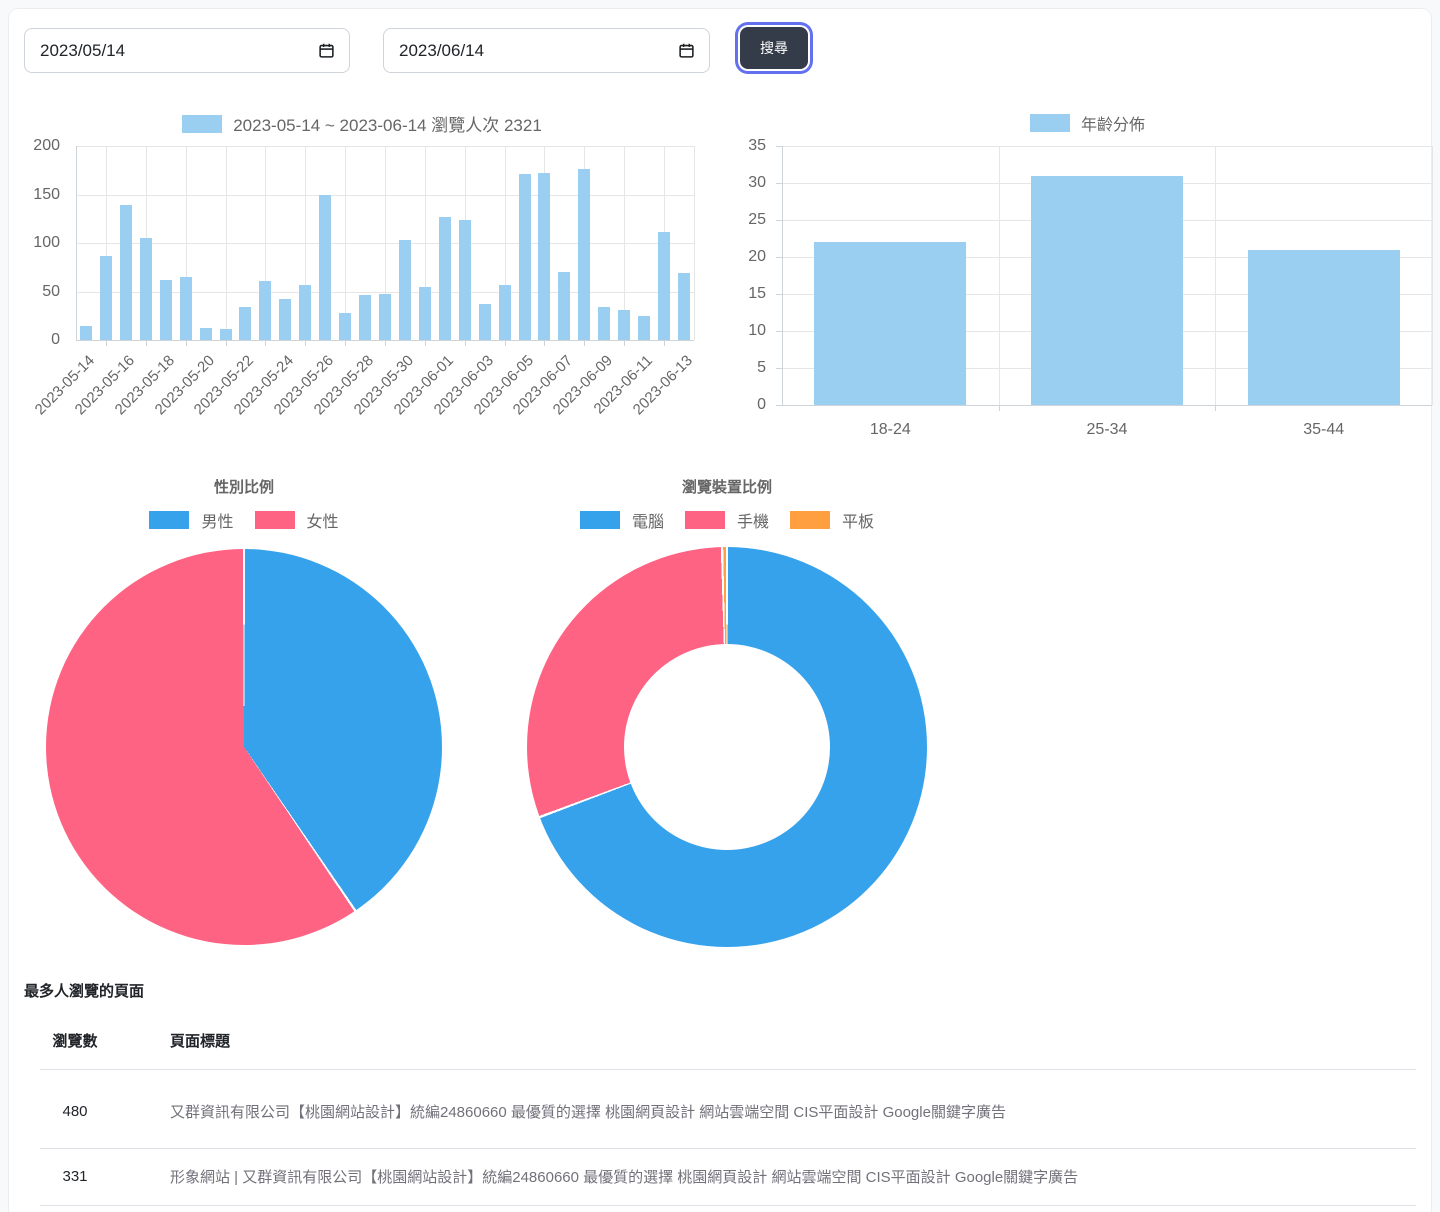 This screenshot has width=1440, height=1212. Describe the element at coordinates (757, 145) in the screenshot. I see `y-tick-label: 35` at that location.